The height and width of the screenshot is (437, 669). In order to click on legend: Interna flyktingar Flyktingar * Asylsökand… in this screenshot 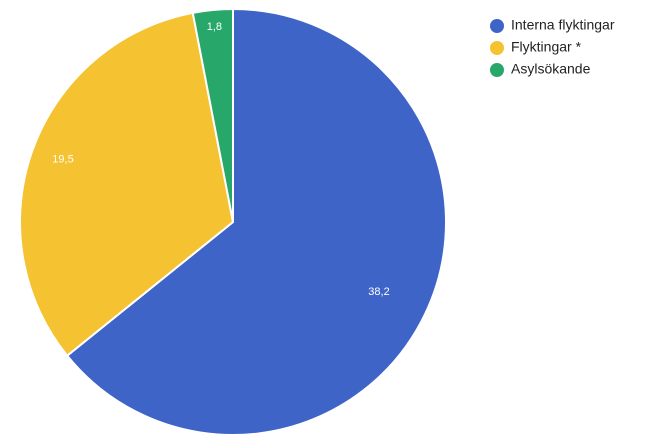, I will do `click(552, 47)`.